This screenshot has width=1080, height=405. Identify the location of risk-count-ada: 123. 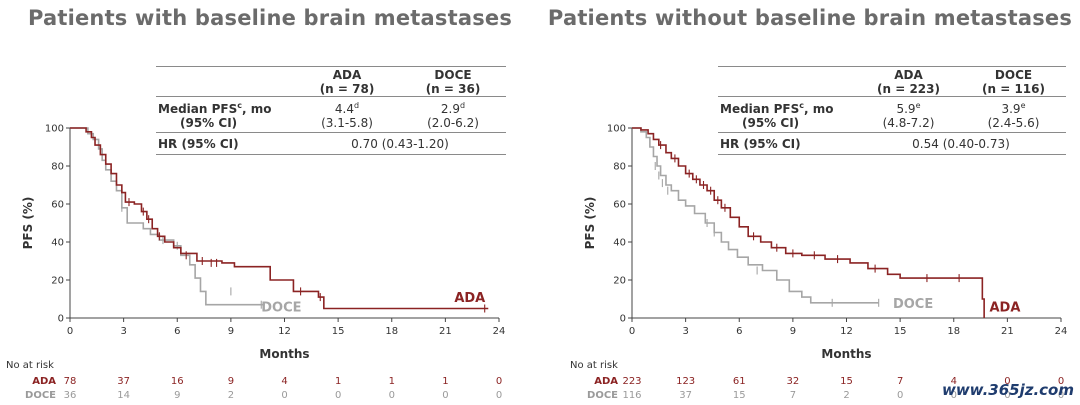
(686, 381).